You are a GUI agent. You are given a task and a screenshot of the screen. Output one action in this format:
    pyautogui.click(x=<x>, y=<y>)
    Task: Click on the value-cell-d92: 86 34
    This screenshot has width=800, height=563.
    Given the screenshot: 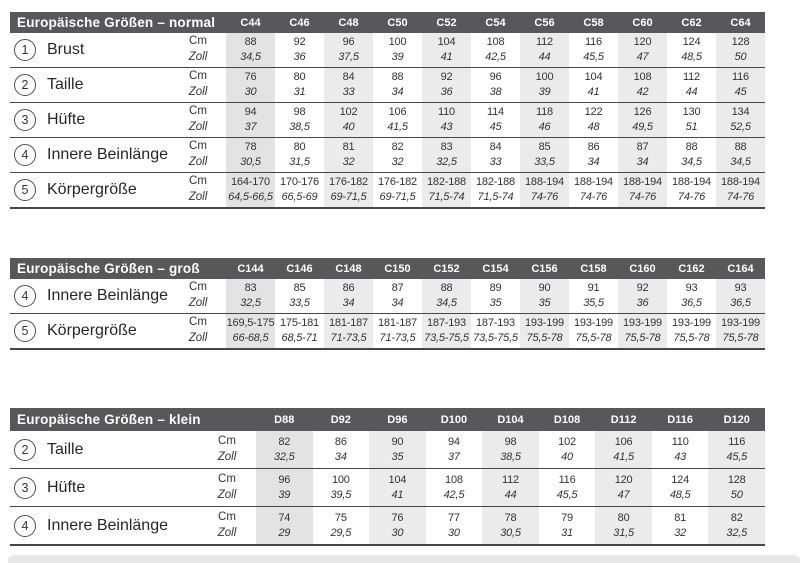 What is the action you would take?
    pyautogui.click(x=341, y=449)
    